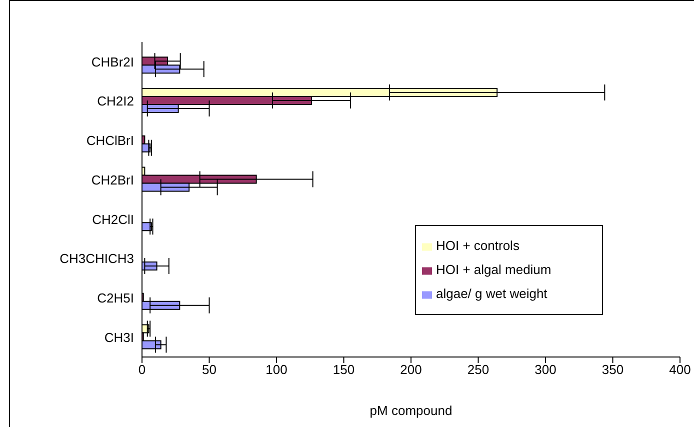 The width and height of the screenshot is (694, 427). What do you see at coordinates (113, 219) in the screenshot?
I see `y-tick-label: CH2ClI` at bounding box center [113, 219].